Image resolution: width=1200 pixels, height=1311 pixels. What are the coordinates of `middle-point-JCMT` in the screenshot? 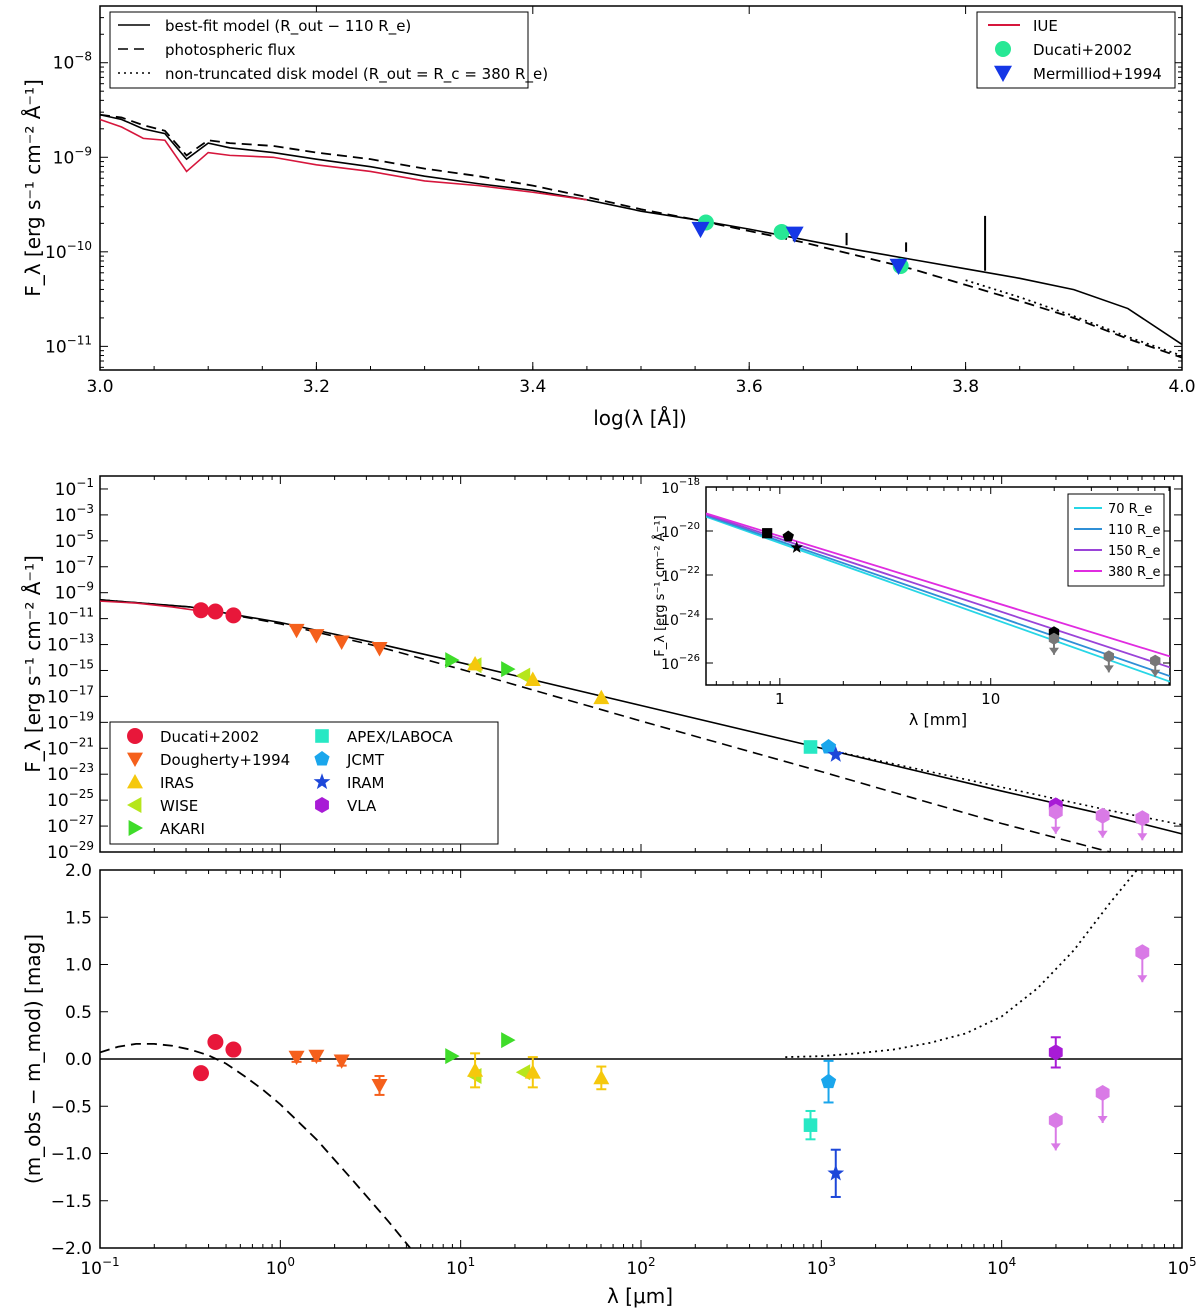 It's located at (828, 746).